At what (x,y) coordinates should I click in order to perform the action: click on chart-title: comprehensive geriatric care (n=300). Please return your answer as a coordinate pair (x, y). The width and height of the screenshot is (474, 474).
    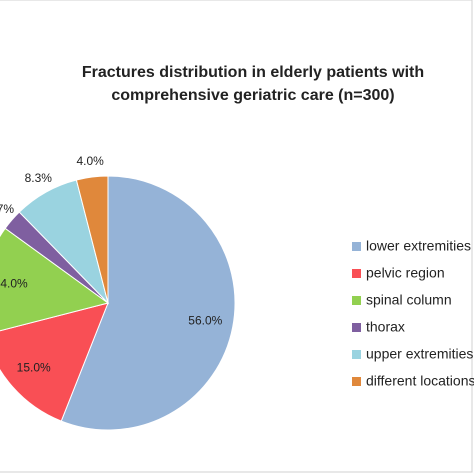
    Looking at the image, I should click on (252, 95).